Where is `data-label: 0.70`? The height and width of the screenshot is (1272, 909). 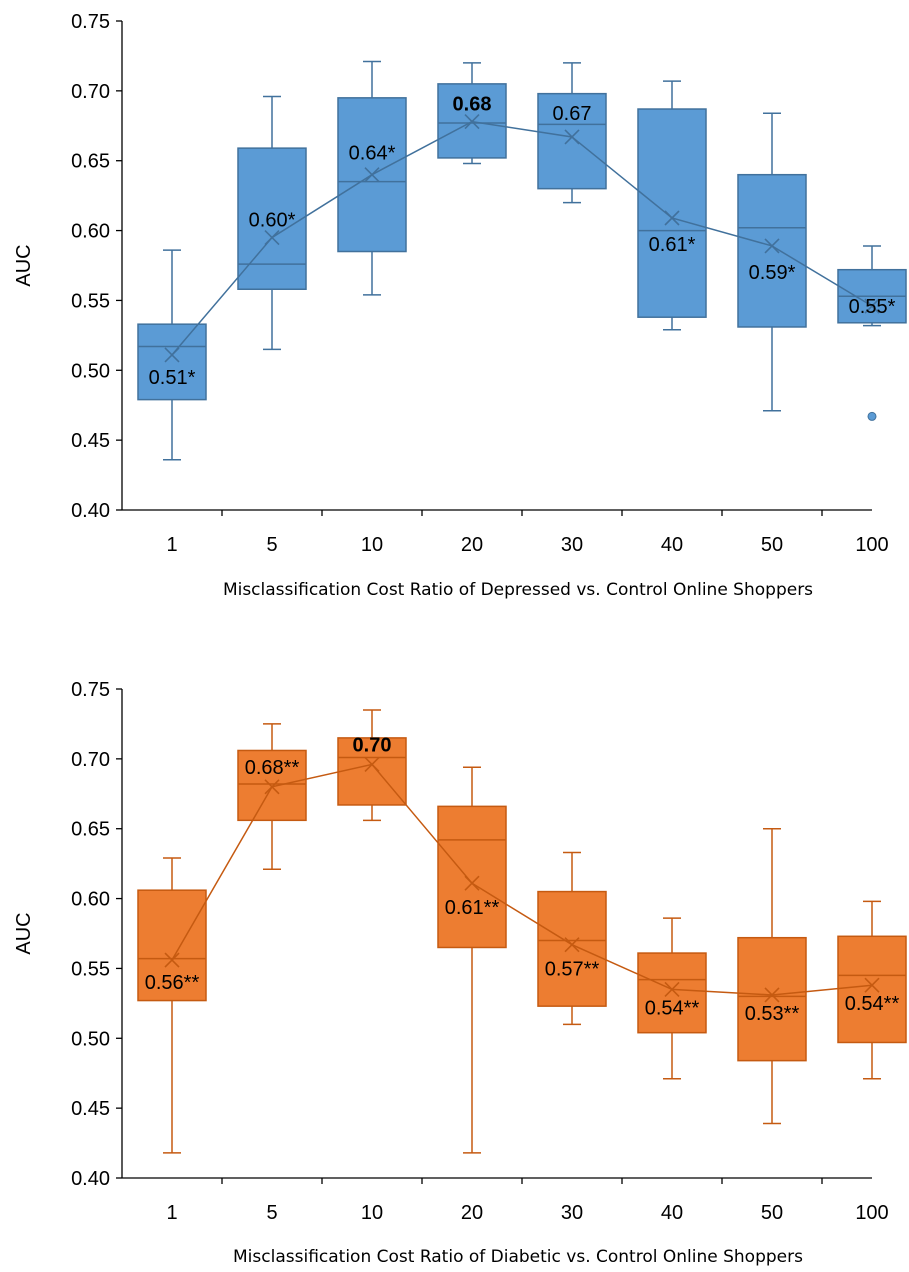
data-label: 0.70 is located at coordinates (372, 745).